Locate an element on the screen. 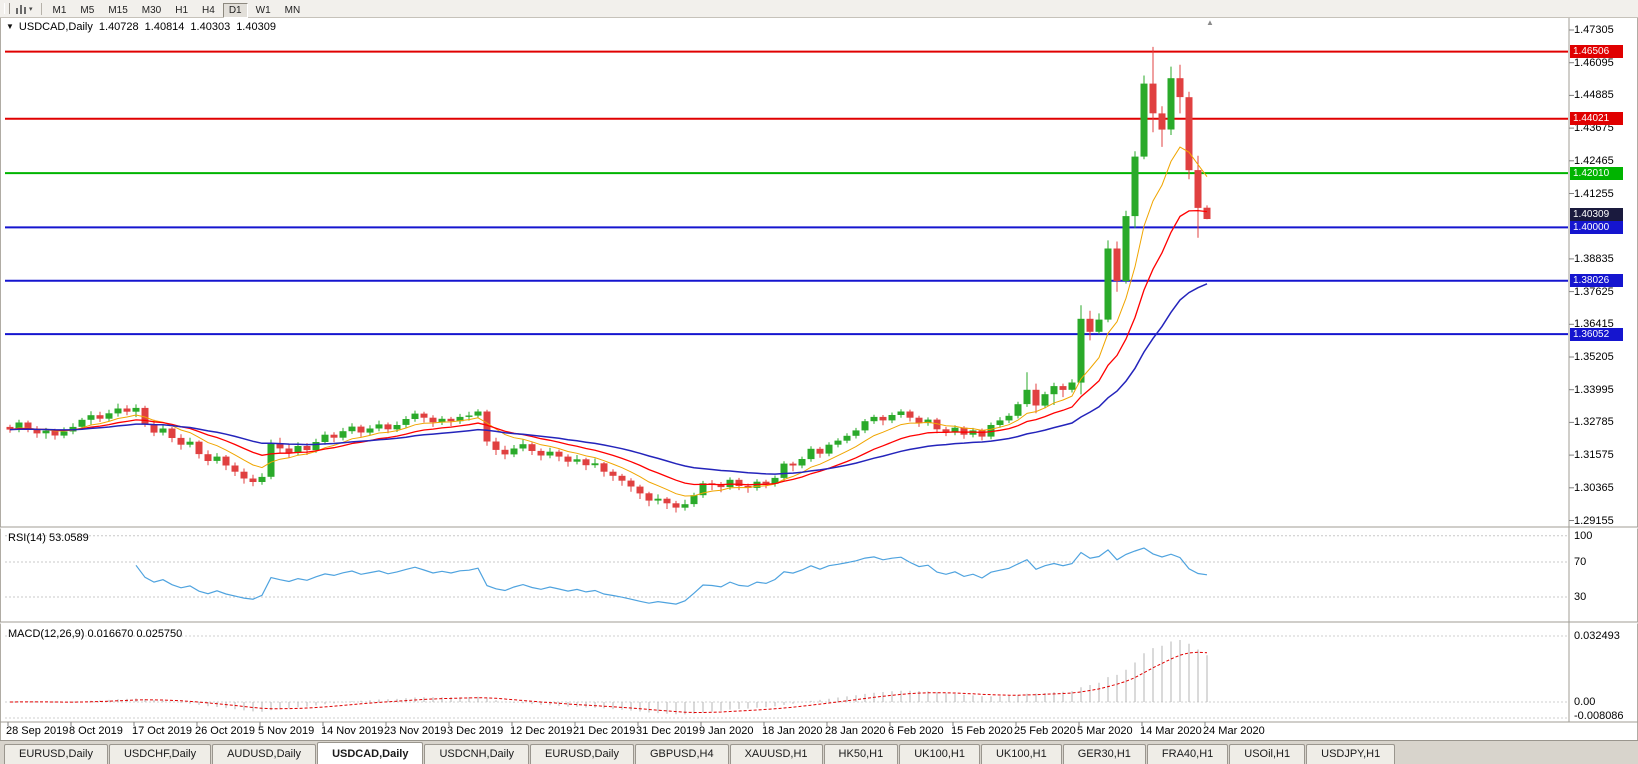  date-axis-label: 24 Mar 2020 is located at coordinates (1234, 731).